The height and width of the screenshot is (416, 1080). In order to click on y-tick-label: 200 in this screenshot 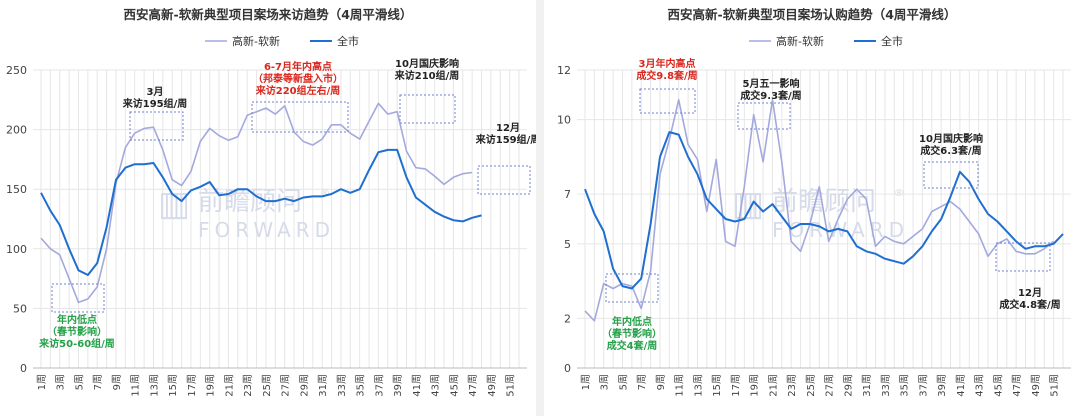, I will do `click(16, 130)`.